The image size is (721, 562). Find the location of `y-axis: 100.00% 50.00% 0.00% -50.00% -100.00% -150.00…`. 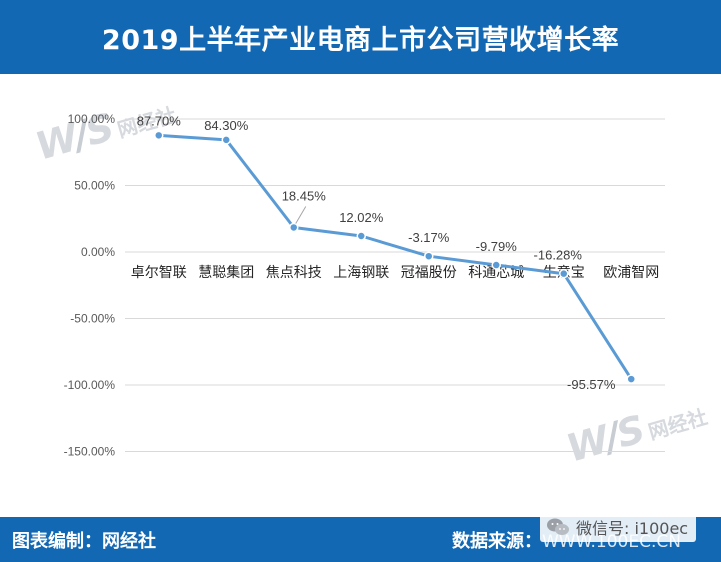

y-axis: 100.00% 50.00% 0.00% -50.00% -100.00% -150.00… is located at coordinates (90, 285).